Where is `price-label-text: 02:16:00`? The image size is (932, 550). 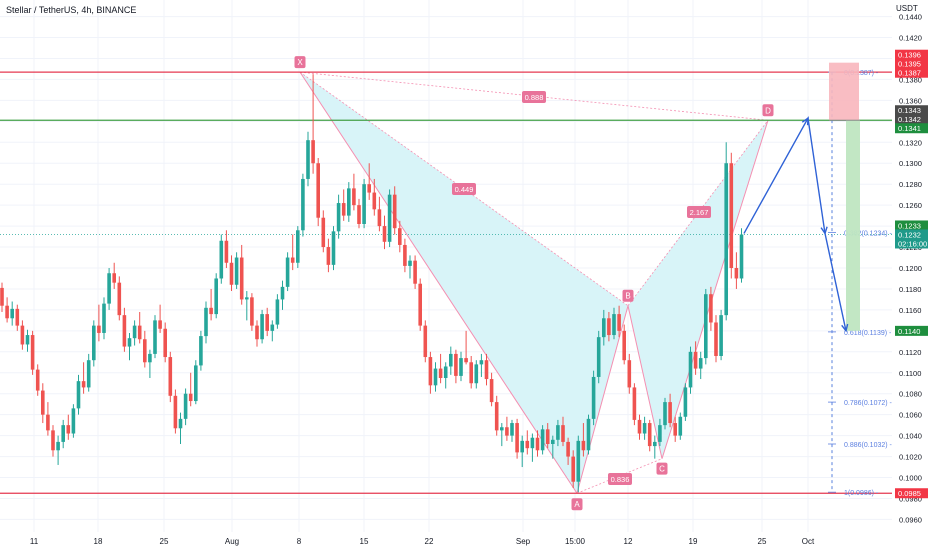
price-label-text: 02:16:00 is located at coordinates (912, 243).